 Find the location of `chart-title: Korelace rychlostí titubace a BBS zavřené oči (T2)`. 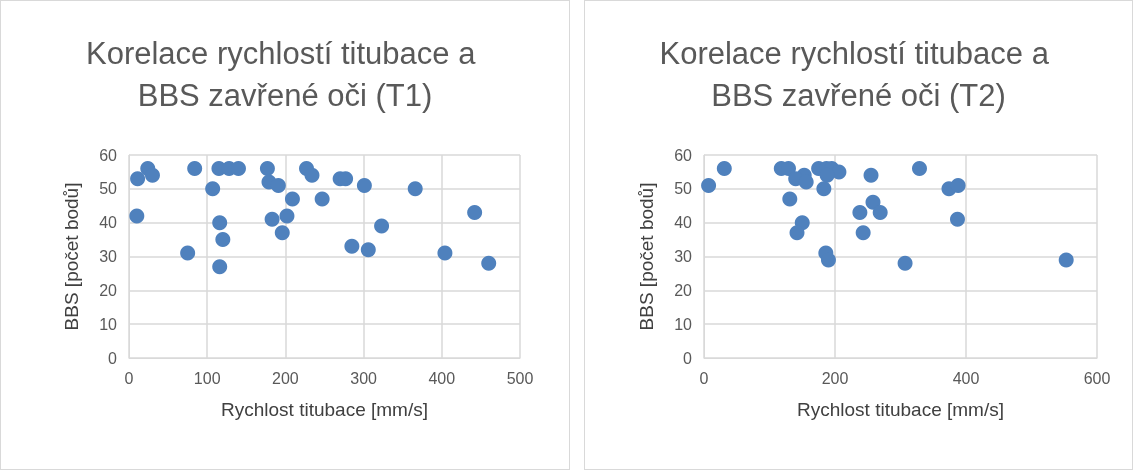

chart-title: Korelace rychlostí titubace a BBS zavřené oči (T2) is located at coordinates (858, 74).